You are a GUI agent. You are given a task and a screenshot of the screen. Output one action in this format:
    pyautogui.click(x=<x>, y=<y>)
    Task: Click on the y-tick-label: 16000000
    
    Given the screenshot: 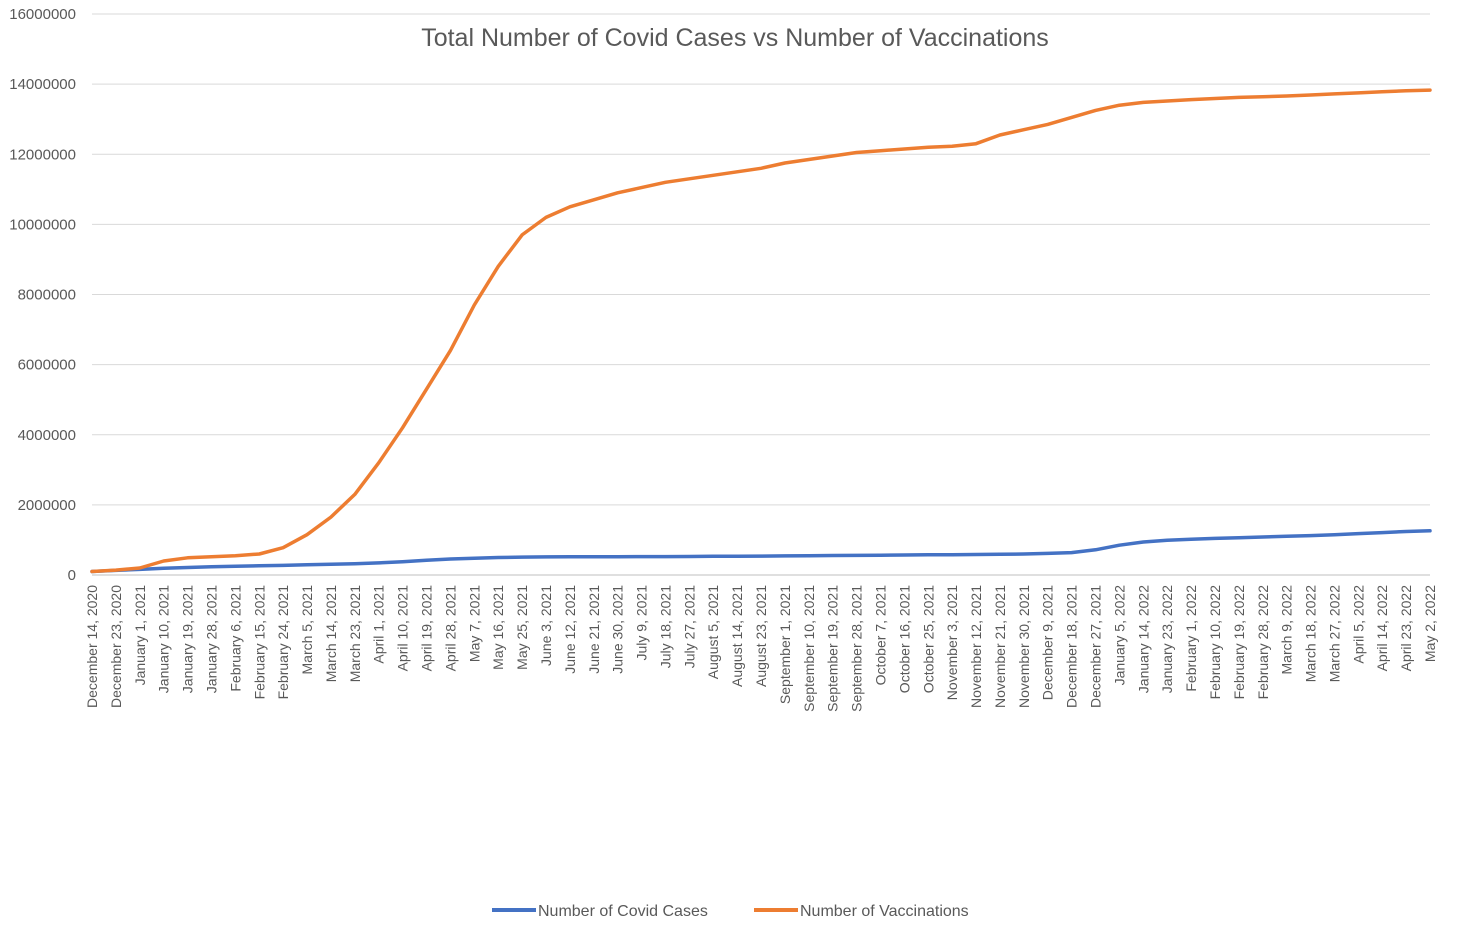 What is the action you would take?
    pyautogui.click(x=42, y=14)
    